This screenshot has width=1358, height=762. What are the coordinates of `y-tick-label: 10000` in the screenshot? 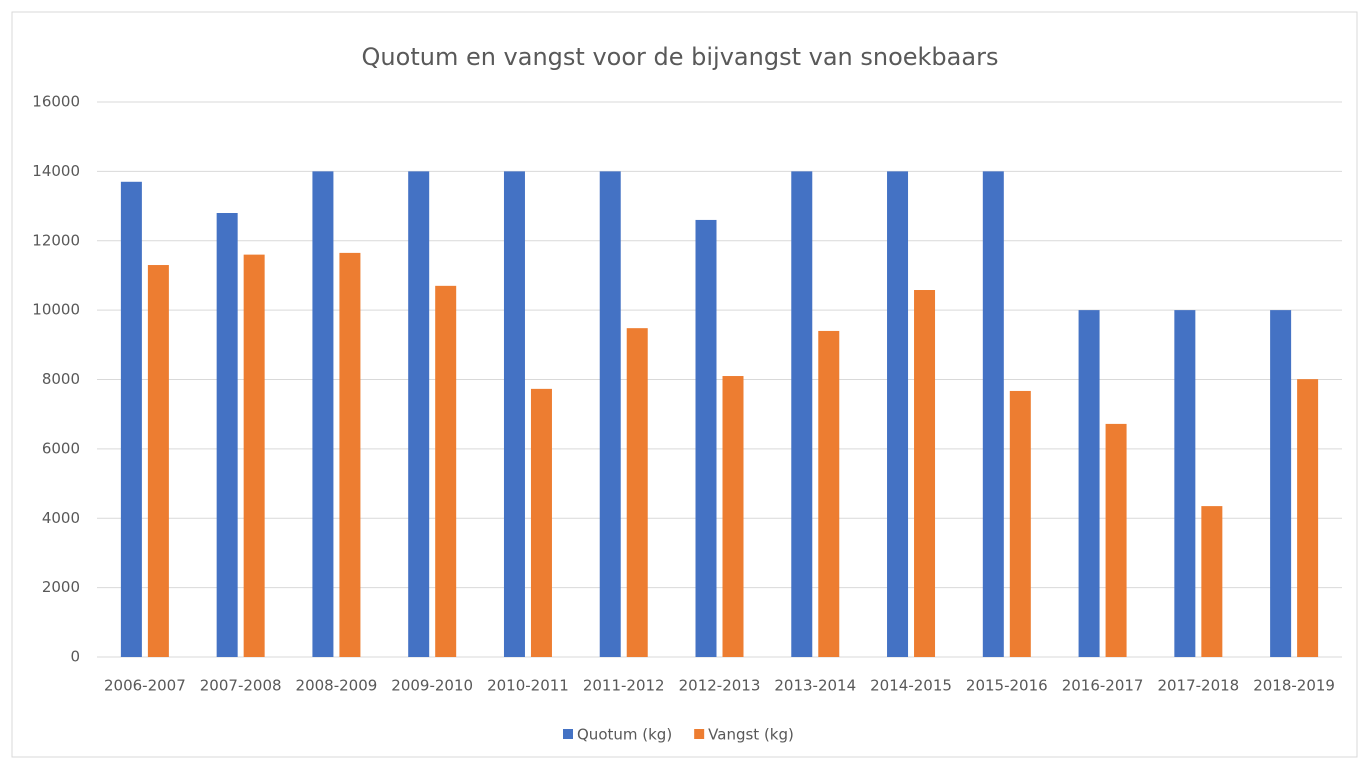 It's located at (56, 310).